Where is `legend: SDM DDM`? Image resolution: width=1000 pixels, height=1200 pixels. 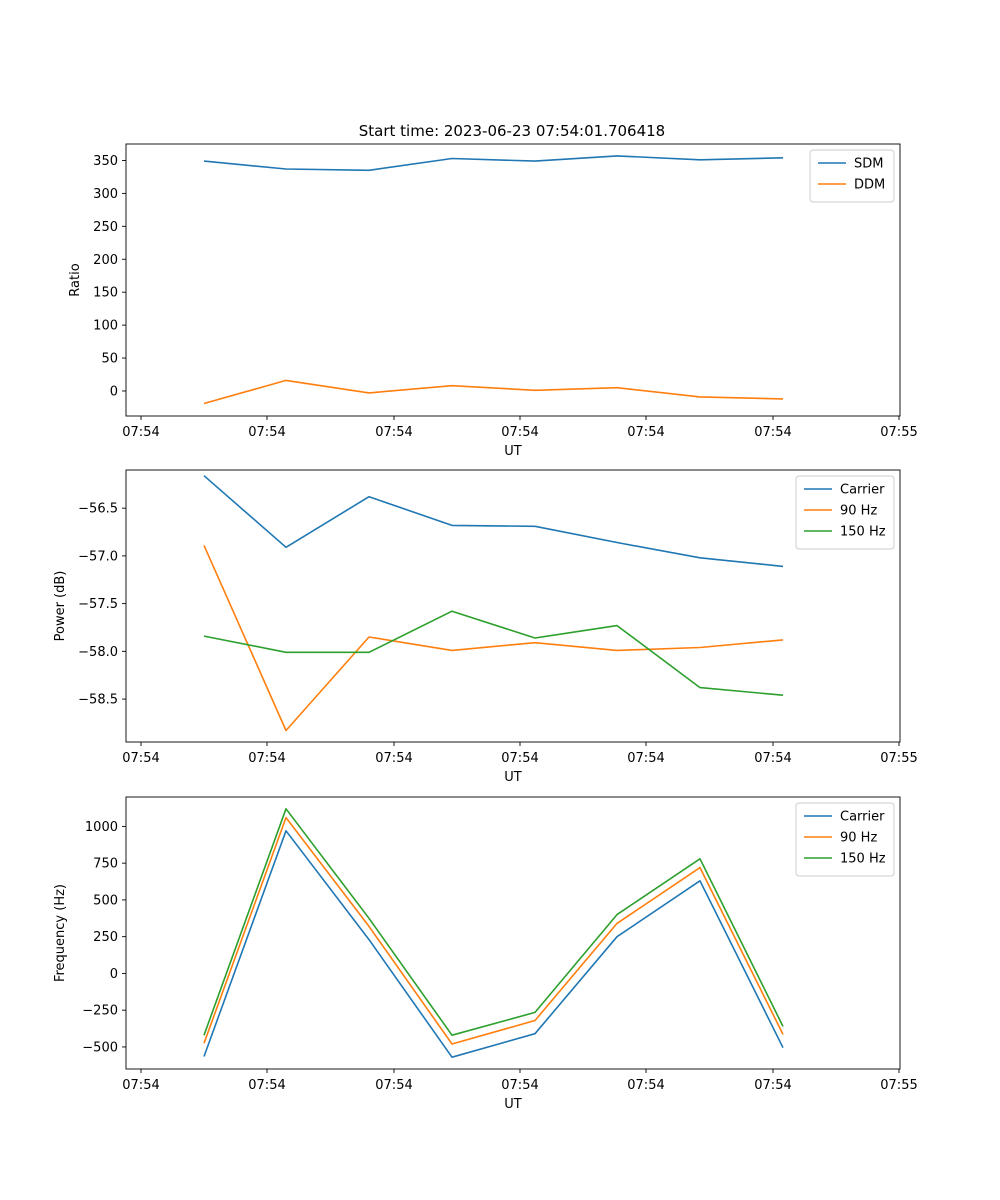 legend: SDM DDM is located at coordinates (852, 176).